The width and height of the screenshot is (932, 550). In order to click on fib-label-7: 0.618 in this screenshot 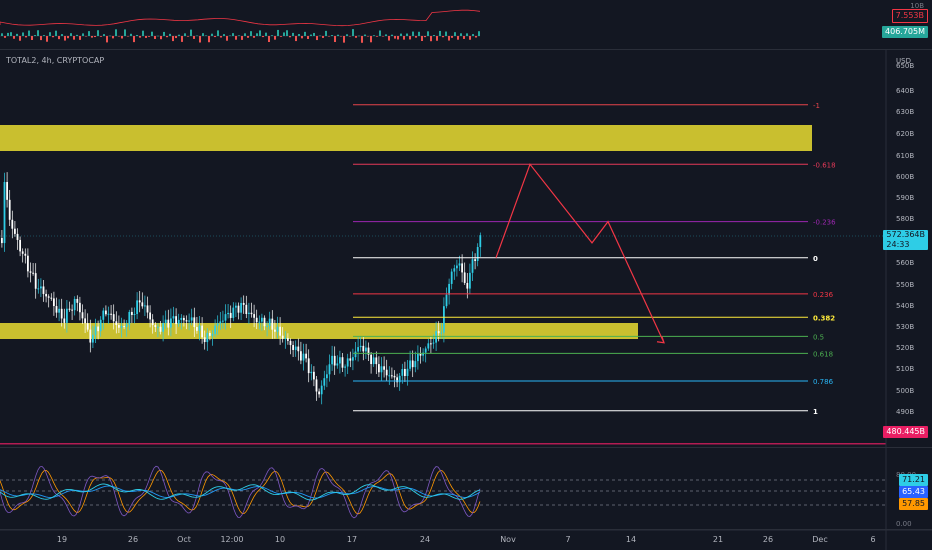, I will do `click(823, 354)`.